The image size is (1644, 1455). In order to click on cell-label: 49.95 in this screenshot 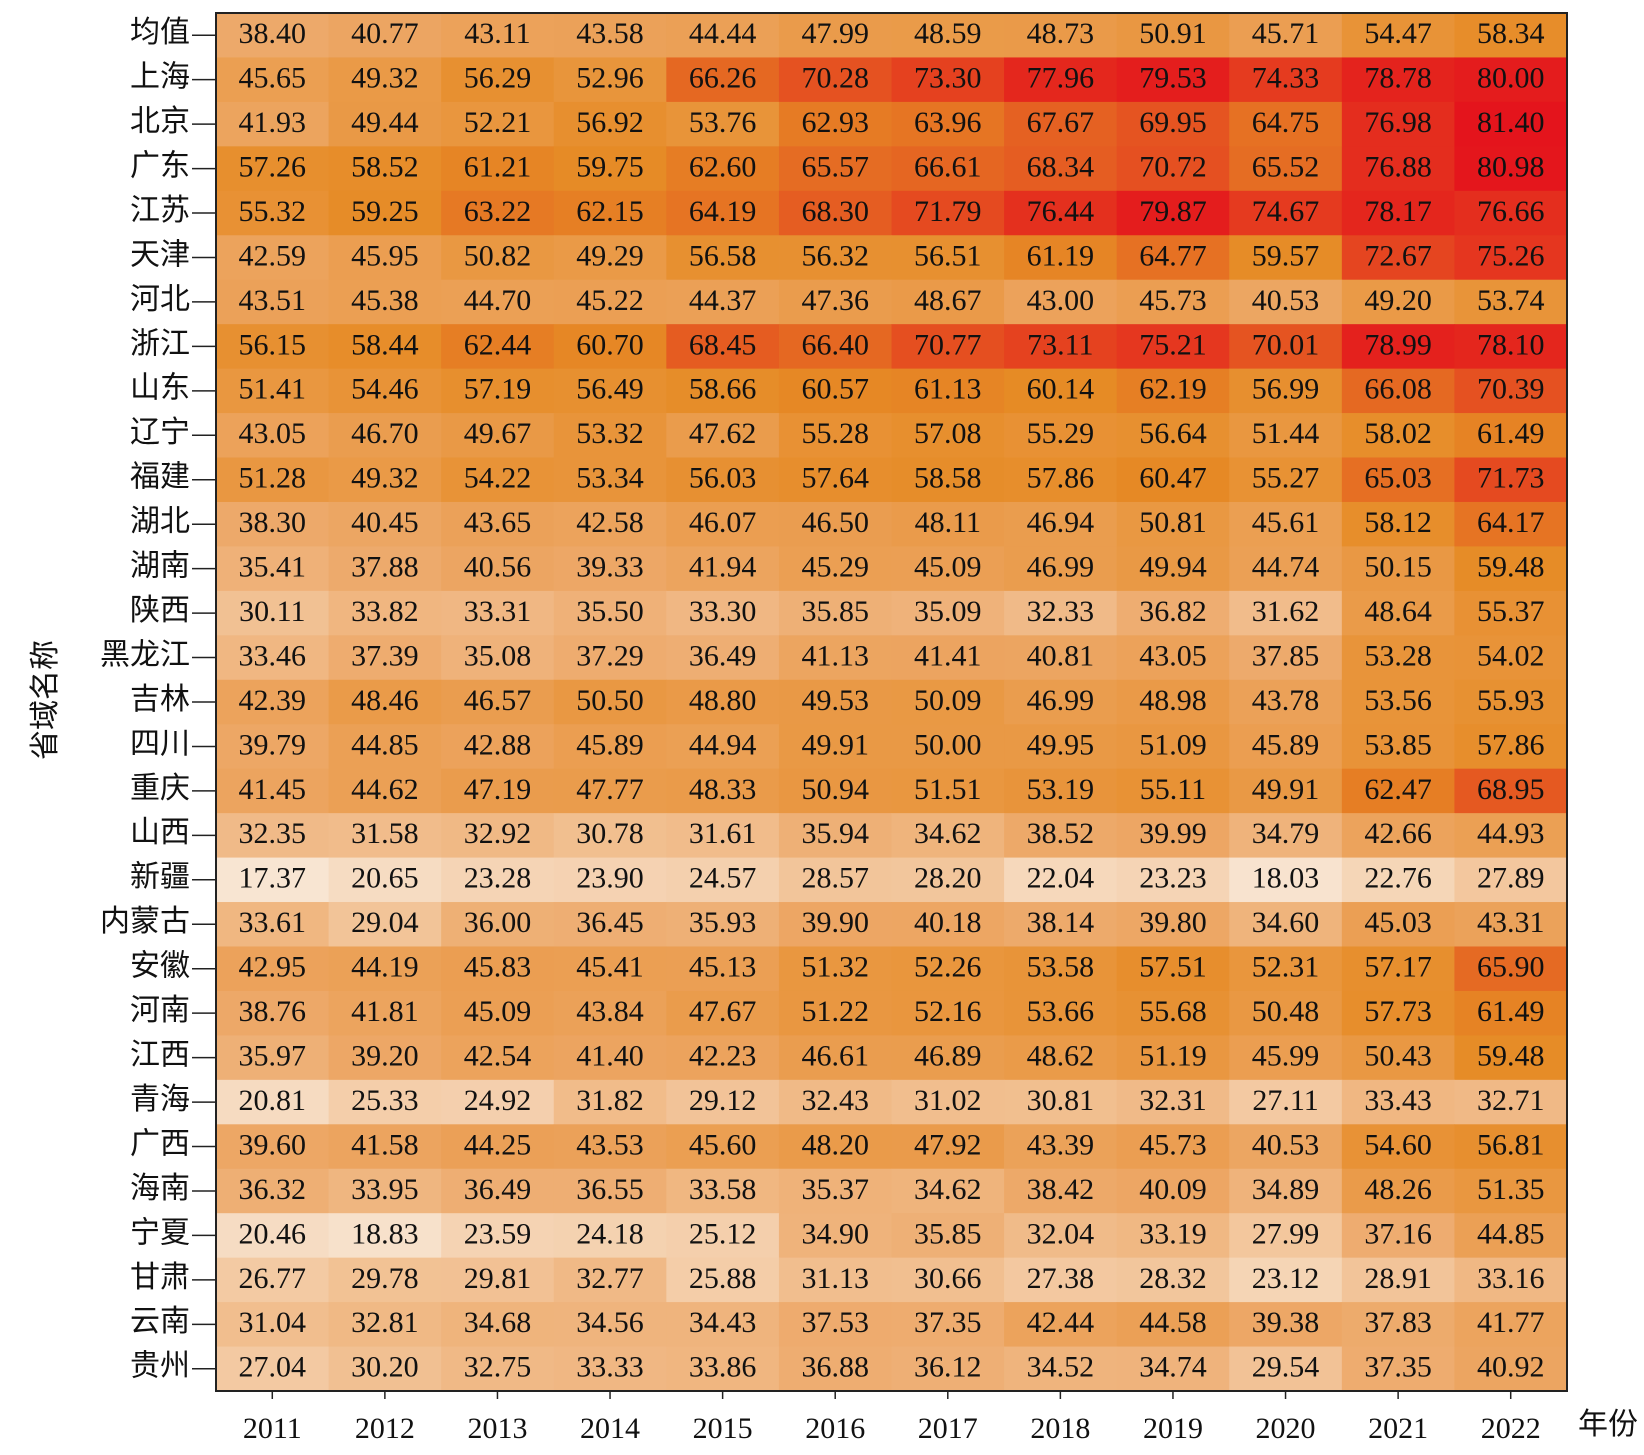, I will do `click(1061, 744)`.